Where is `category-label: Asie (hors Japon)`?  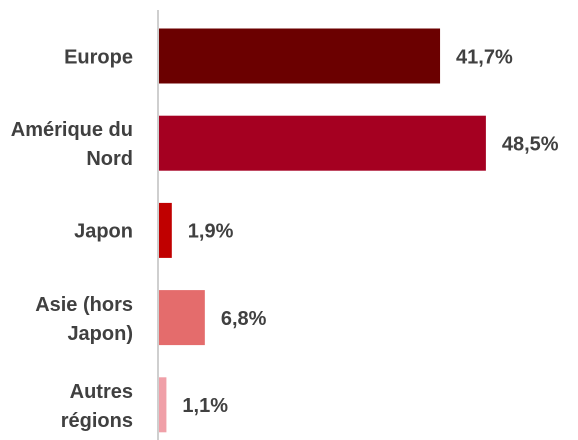 category-label: Asie (hors Japon) is located at coordinates (84, 319).